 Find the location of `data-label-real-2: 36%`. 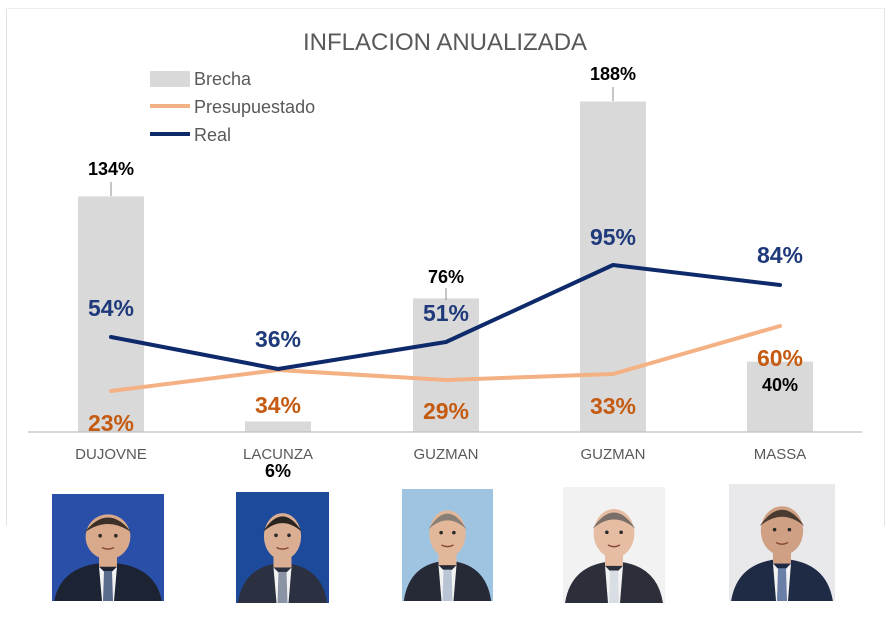

data-label-real-2: 36% is located at coordinates (278, 339).